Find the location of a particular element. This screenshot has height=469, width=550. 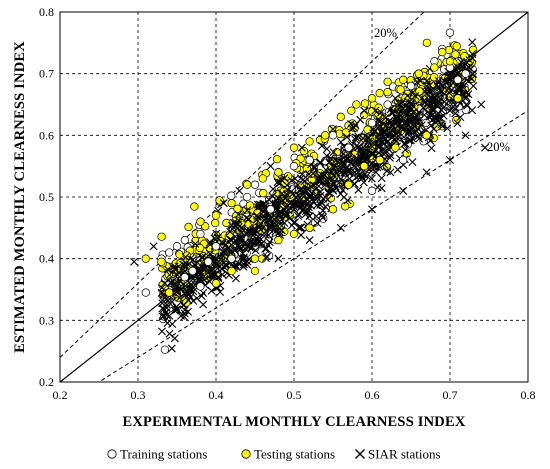

x-tick-label: 0.4 is located at coordinates (216, 395).